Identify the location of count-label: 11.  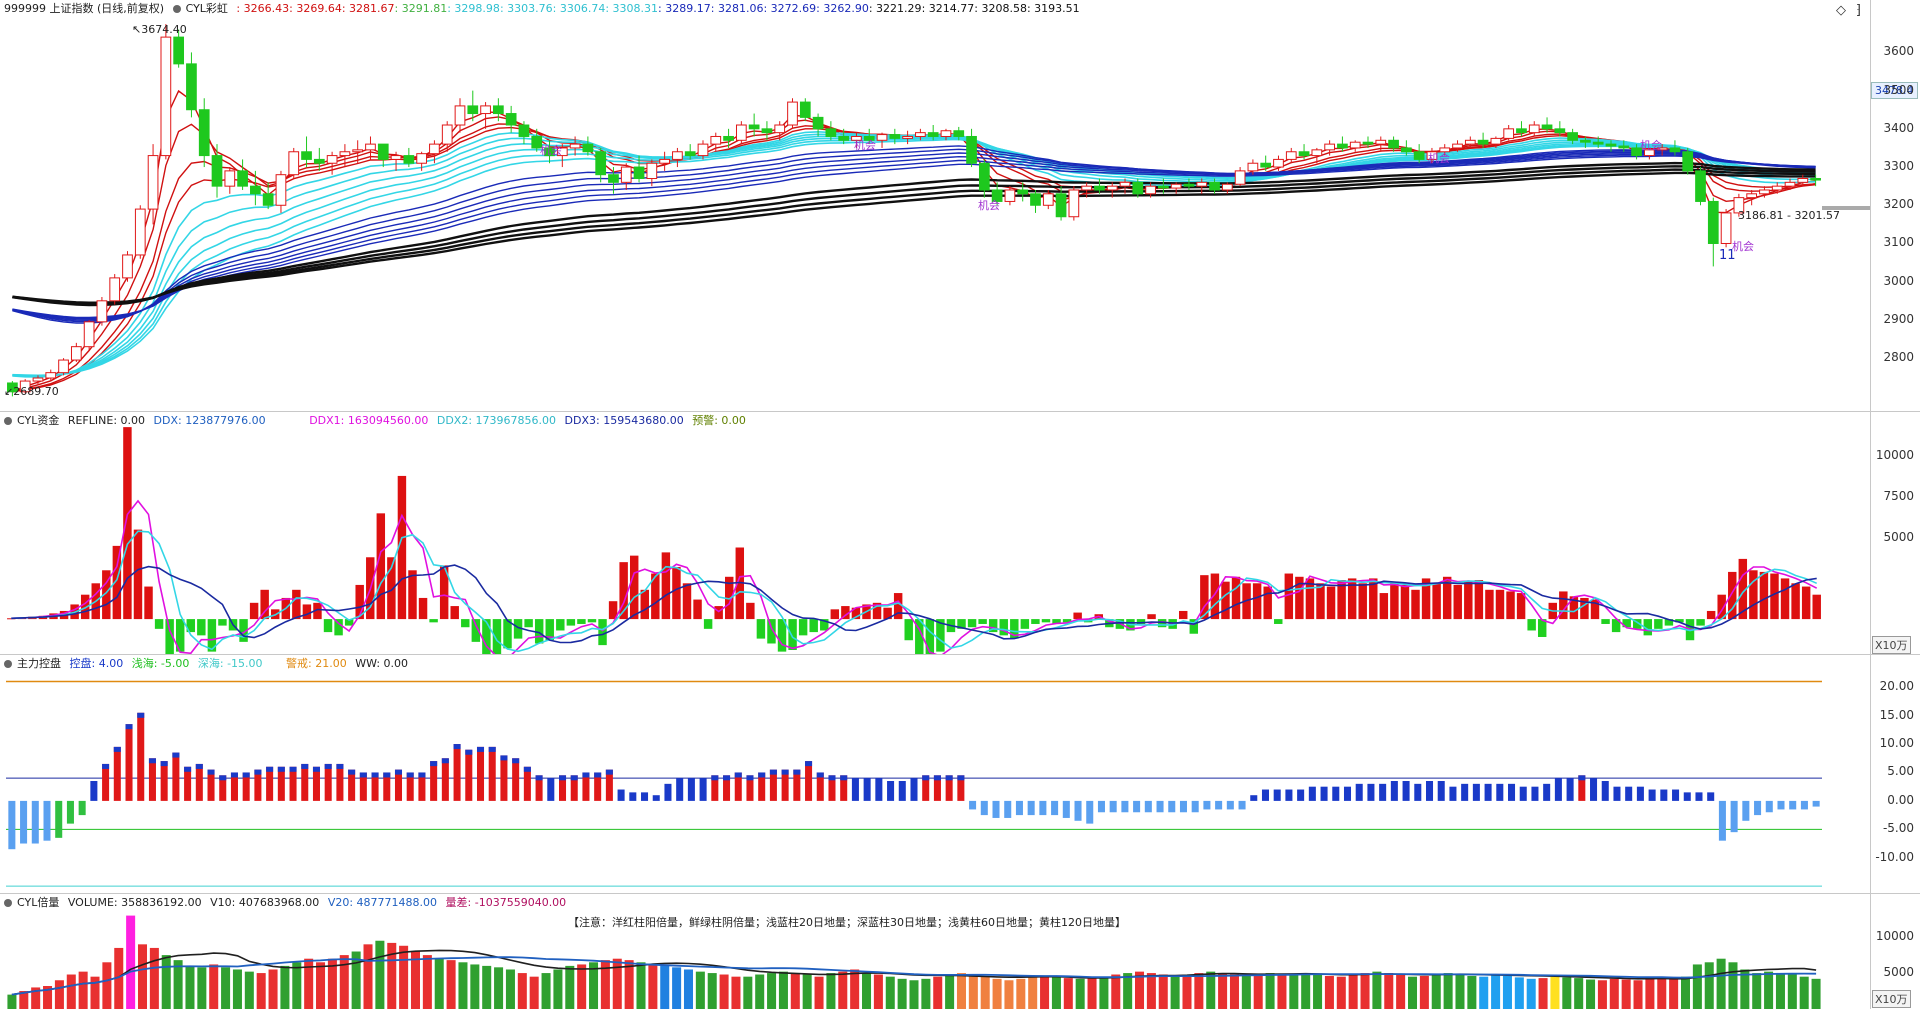
(1727, 255).